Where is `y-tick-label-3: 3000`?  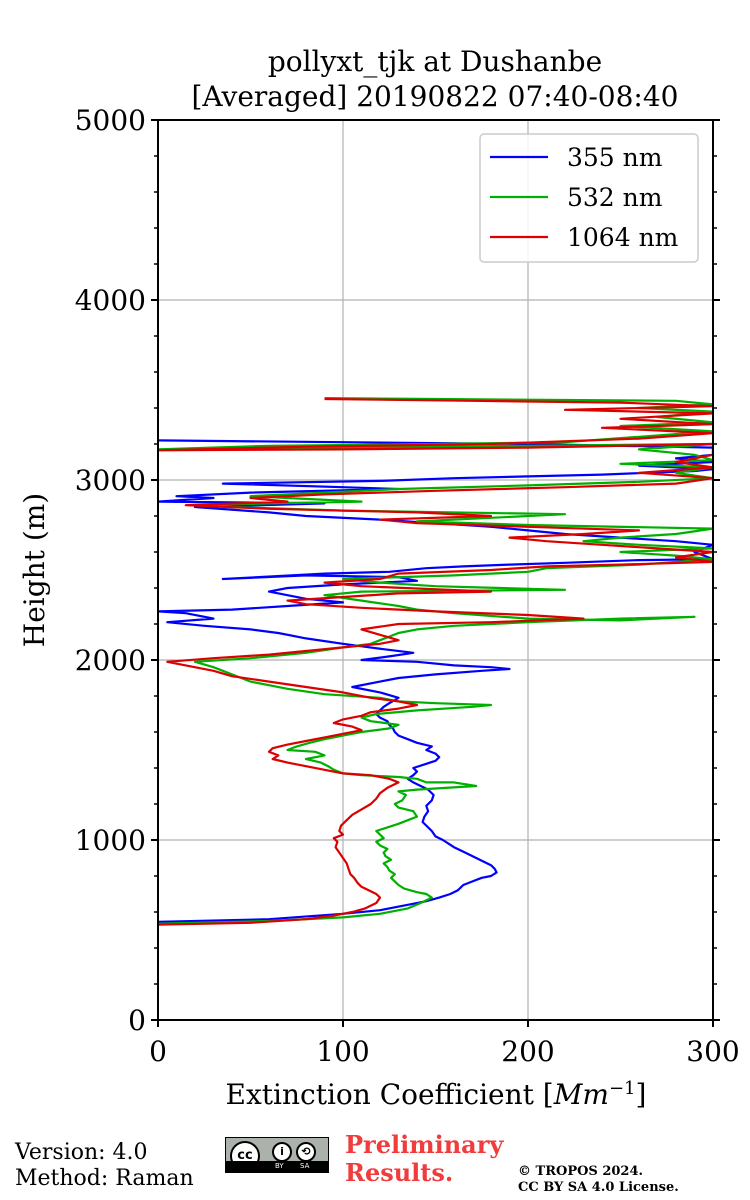
y-tick-label-3: 3000 is located at coordinates (110, 480).